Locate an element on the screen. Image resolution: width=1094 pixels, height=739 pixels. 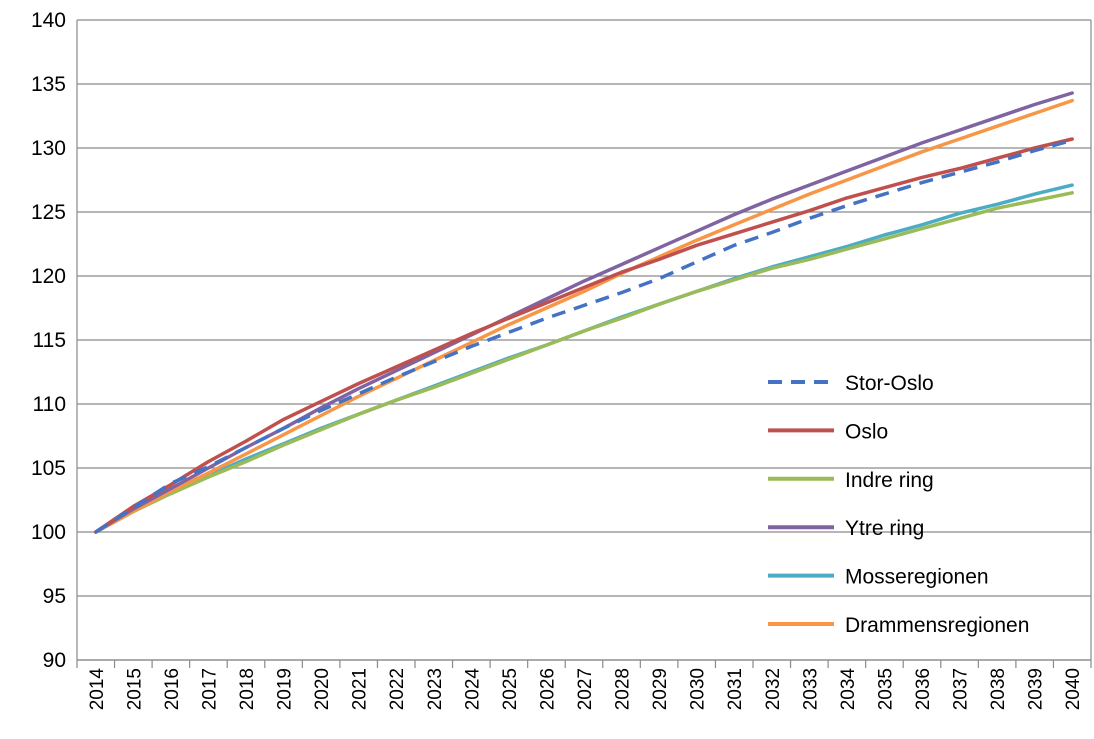
x-tick-label: 2031 is located at coordinates (735, 689).